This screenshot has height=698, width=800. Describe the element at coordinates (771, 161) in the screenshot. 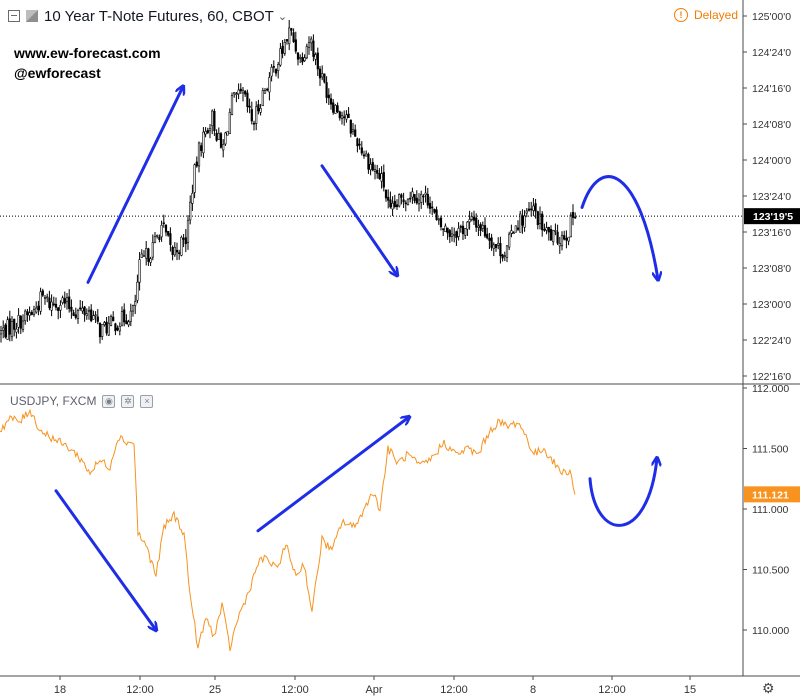

I see `price-tick-label: 124'00'0` at that location.